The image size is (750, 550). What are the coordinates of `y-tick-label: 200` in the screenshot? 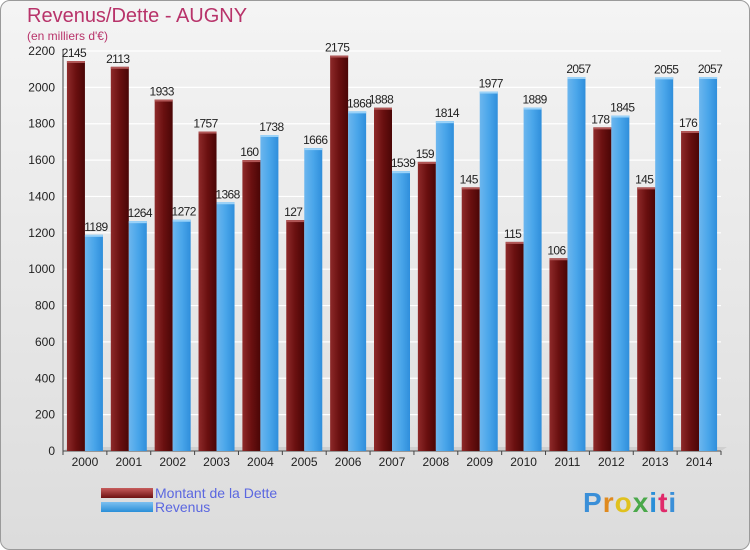 It's located at (45, 415).